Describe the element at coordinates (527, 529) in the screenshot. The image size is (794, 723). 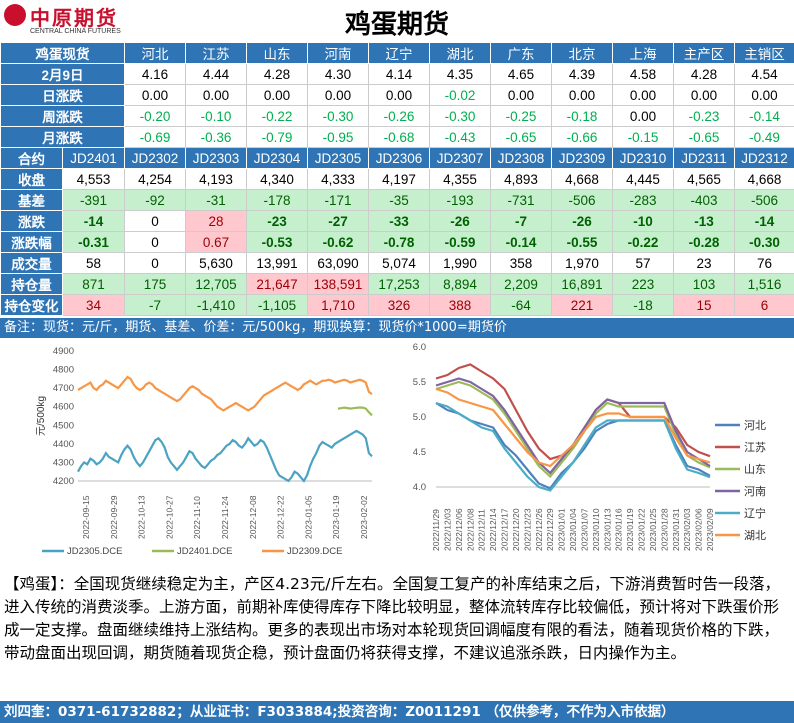
I see `x-tick-label: 2022/12/23` at that location.